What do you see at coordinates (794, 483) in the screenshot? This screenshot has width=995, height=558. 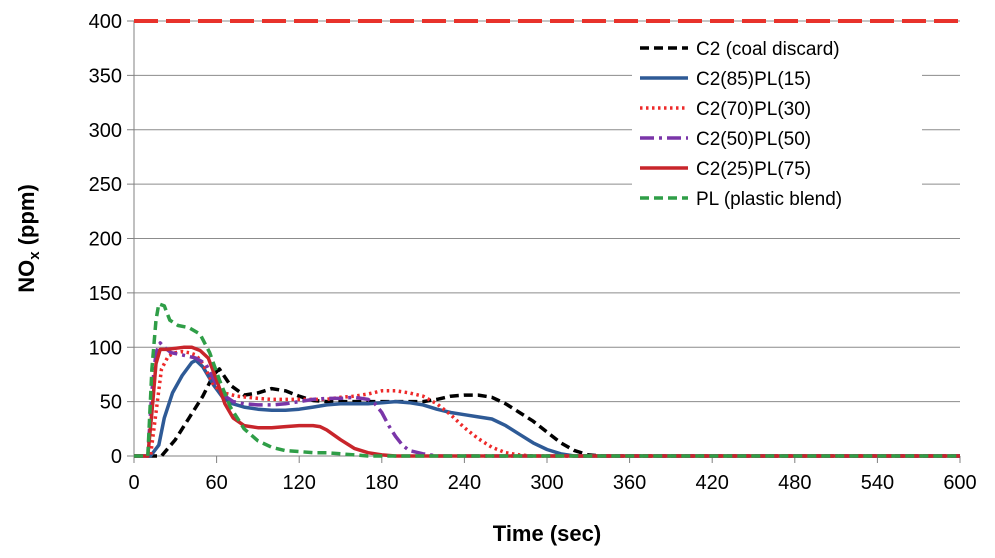 I see `x-tick-label-480: 480` at bounding box center [794, 483].